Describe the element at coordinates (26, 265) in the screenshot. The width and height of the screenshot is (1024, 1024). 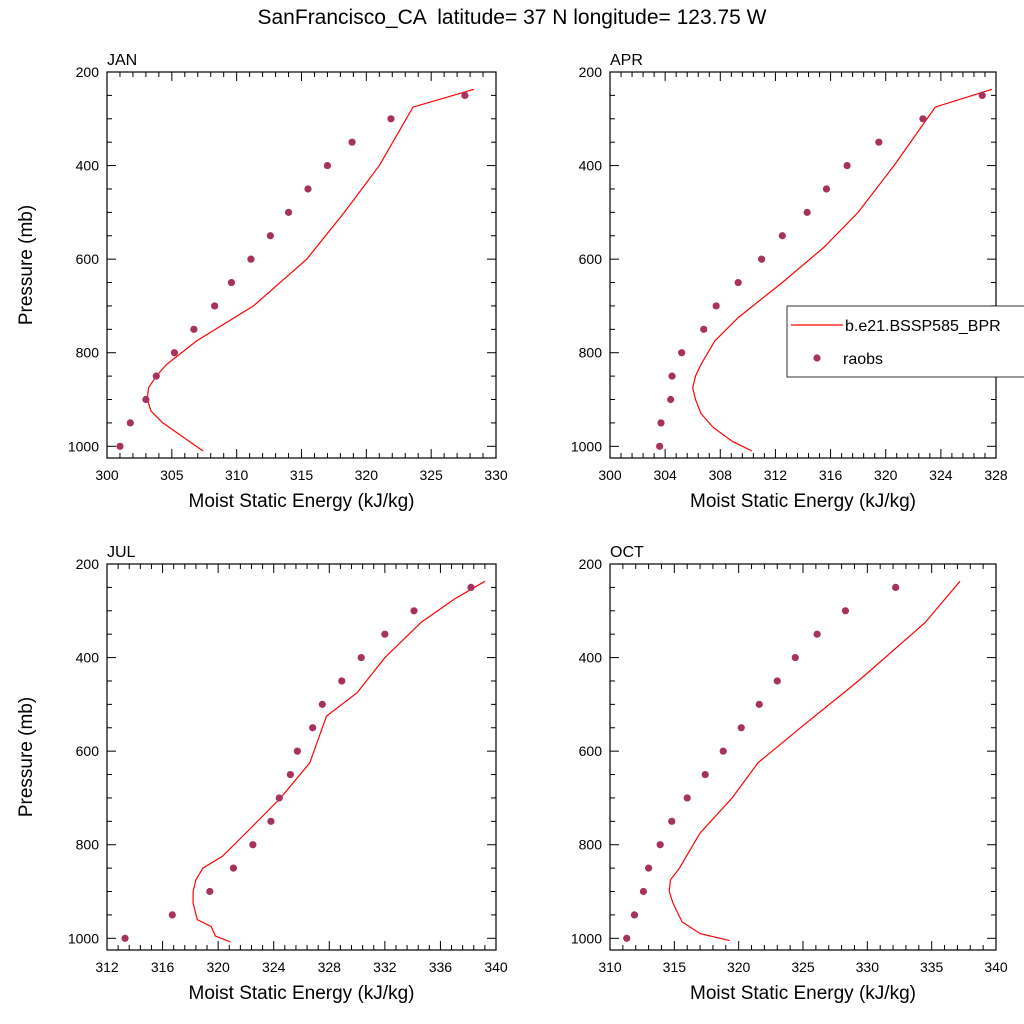
I see `y-axis-label: Pressure (mb)` at that location.